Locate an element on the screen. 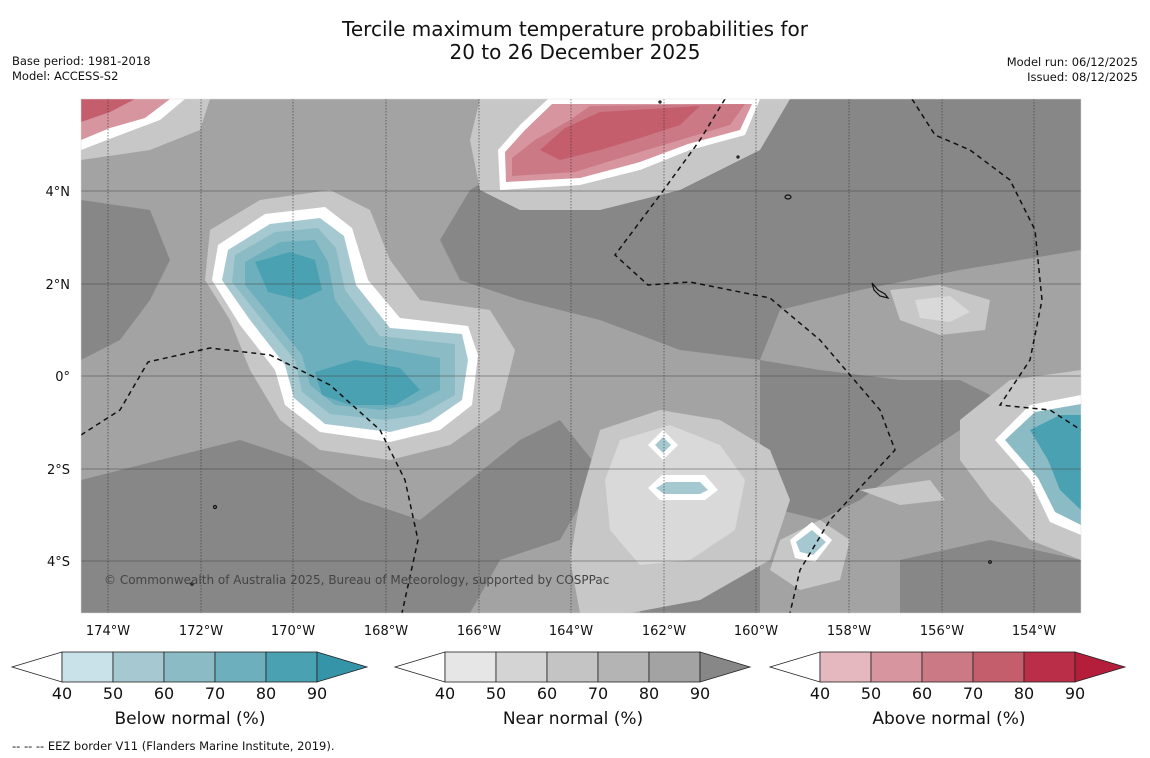 The width and height of the screenshot is (1150, 758). lon-label: 166°W is located at coordinates (479, 631).